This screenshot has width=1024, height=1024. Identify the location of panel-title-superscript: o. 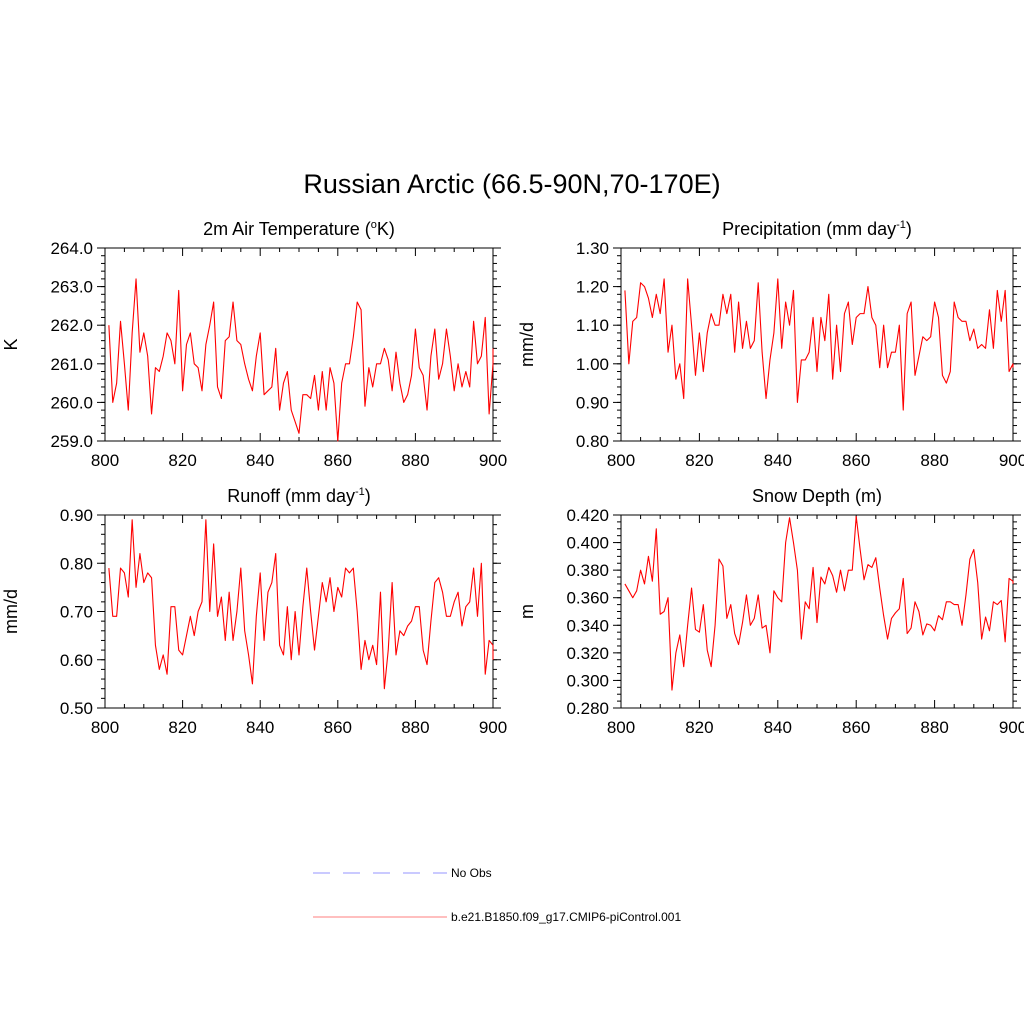
(374, 225).